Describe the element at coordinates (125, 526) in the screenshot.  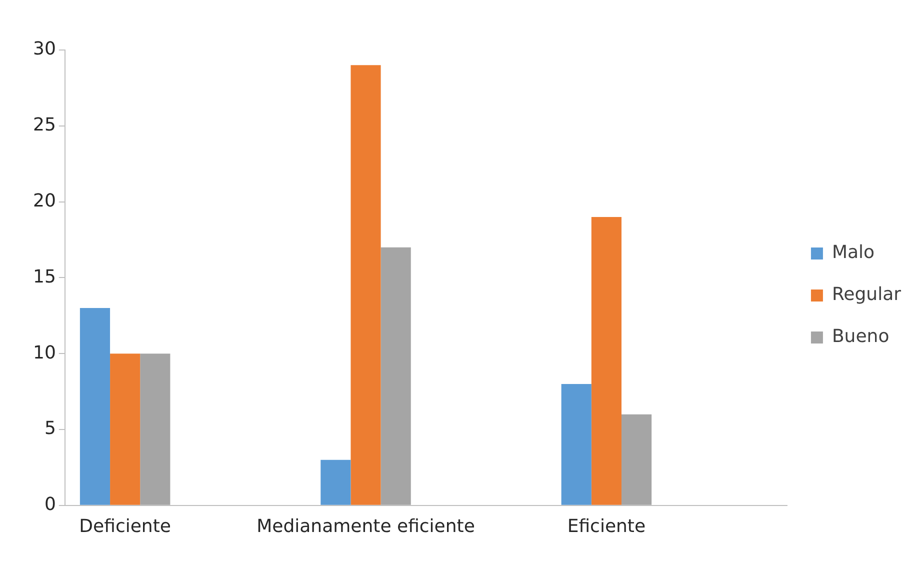
I see `x-tick-label: Deficiente` at that location.